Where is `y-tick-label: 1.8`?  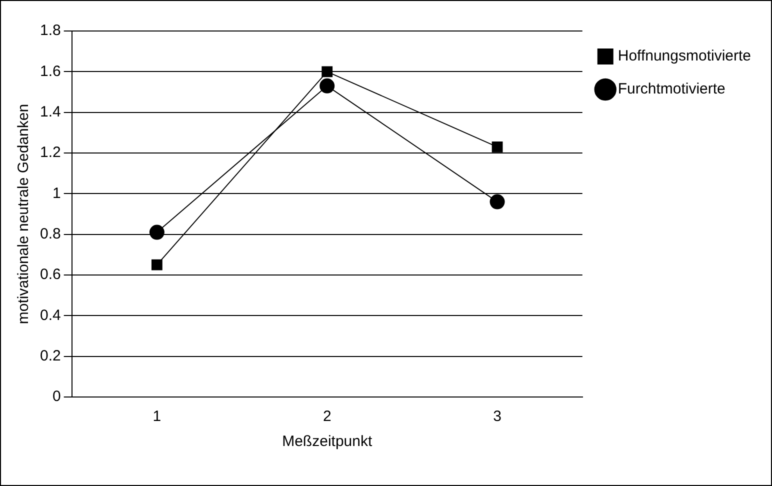 y-tick-label: 1.8 is located at coordinates (50, 31).